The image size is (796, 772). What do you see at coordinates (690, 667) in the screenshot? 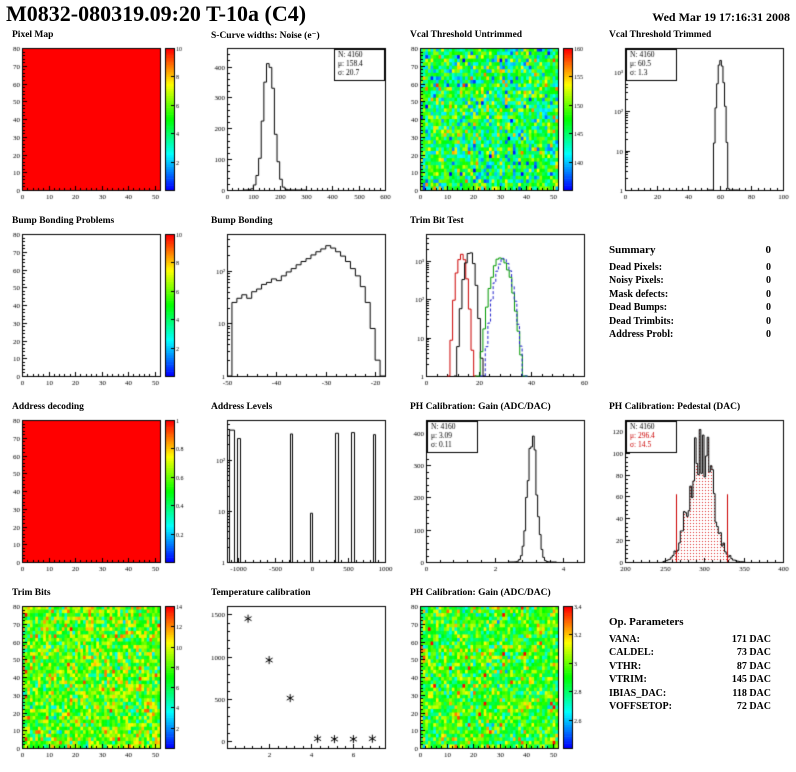
I see `op-parameter-row: VTHR: 87 DAC` at bounding box center [690, 667].